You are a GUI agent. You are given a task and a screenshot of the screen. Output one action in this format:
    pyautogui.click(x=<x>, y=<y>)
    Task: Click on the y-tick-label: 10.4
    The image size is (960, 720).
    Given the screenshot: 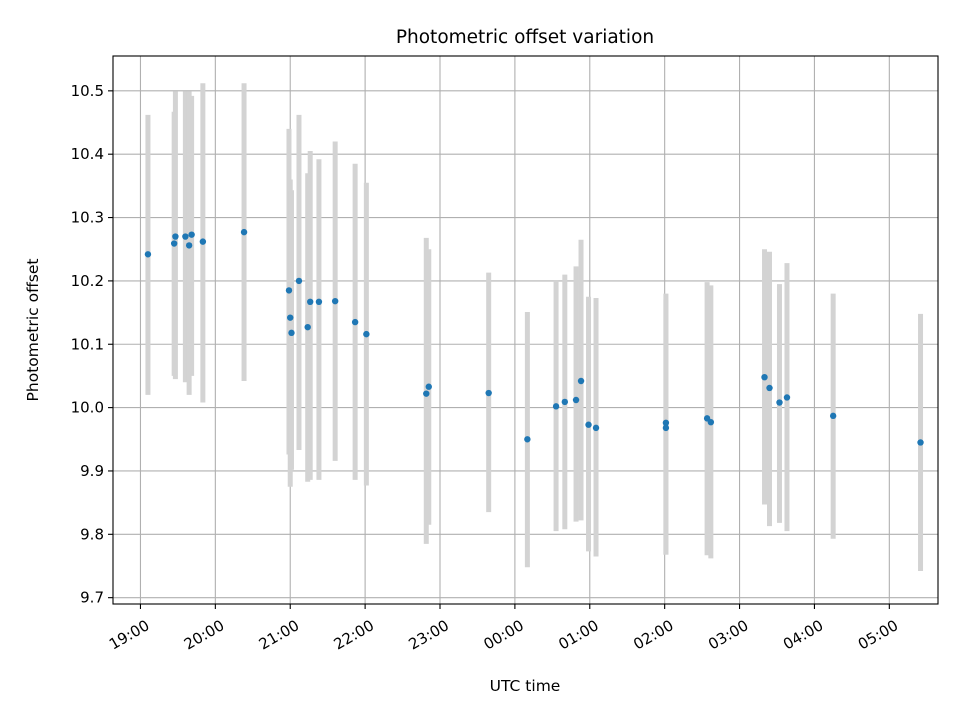 What is the action you would take?
    pyautogui.click(x=87, y=154)
    